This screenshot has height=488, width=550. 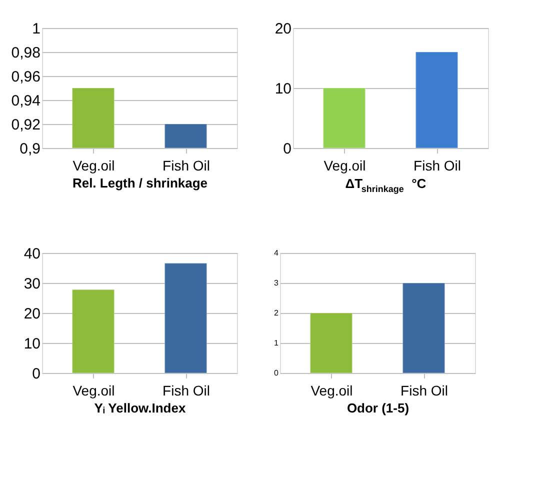 What do you see at coordinates (25, 77) in the screenshot?
I see `y-tick-label: 0,96` at bounding box center [25, 77].